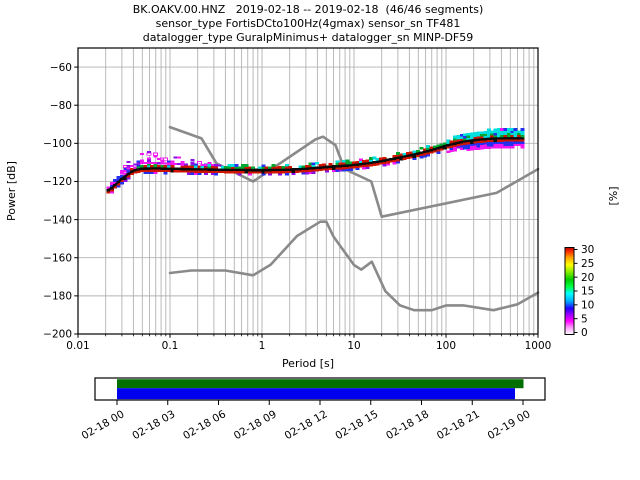  I want to click on noise-model-nhnm, so click(354, 171).